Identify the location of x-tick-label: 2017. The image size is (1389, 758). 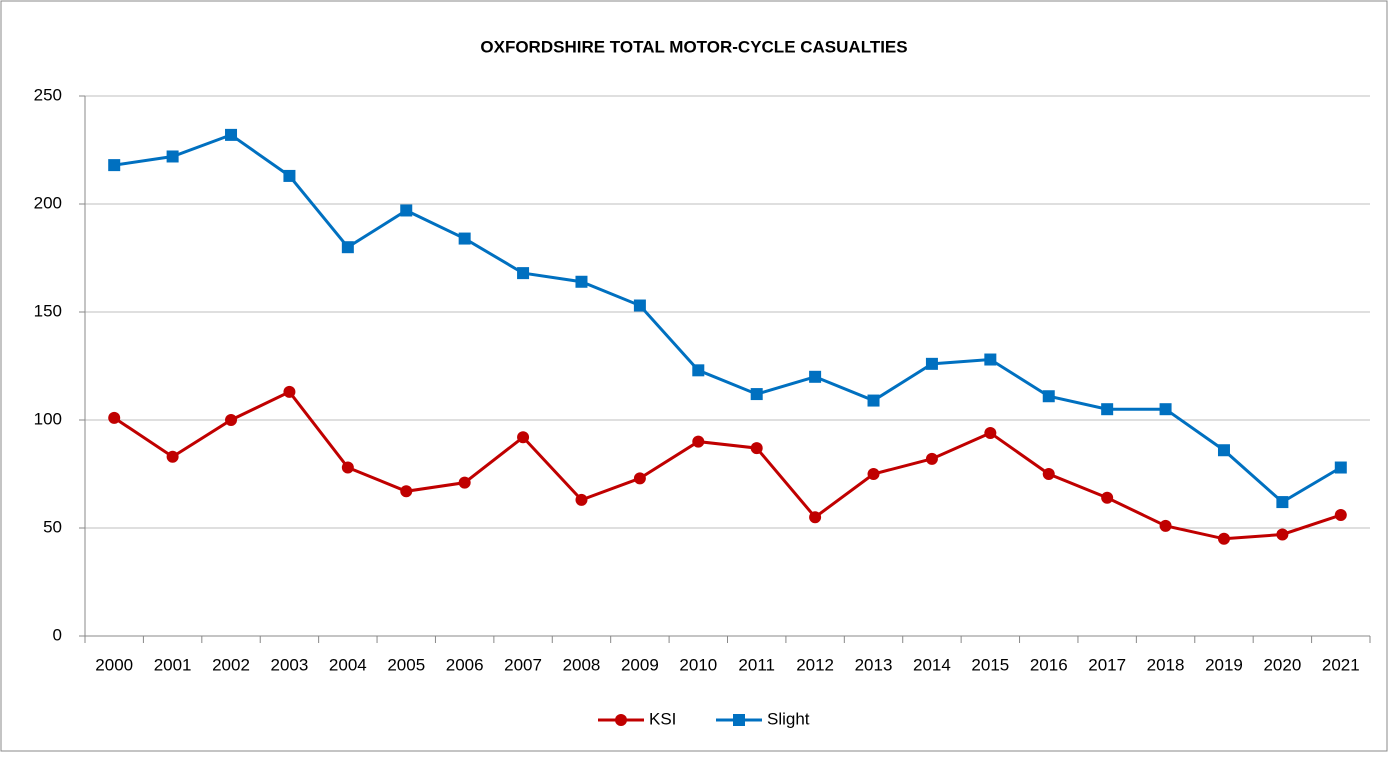
(1107, 664).